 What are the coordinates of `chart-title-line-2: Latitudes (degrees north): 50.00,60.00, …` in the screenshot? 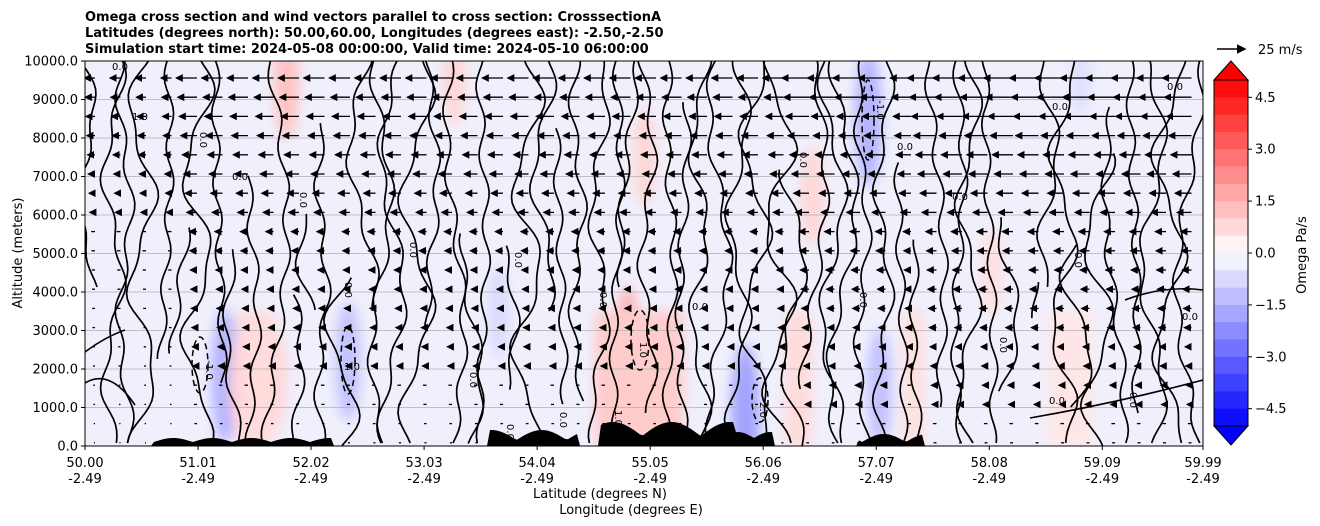 It's located at (374, 33).